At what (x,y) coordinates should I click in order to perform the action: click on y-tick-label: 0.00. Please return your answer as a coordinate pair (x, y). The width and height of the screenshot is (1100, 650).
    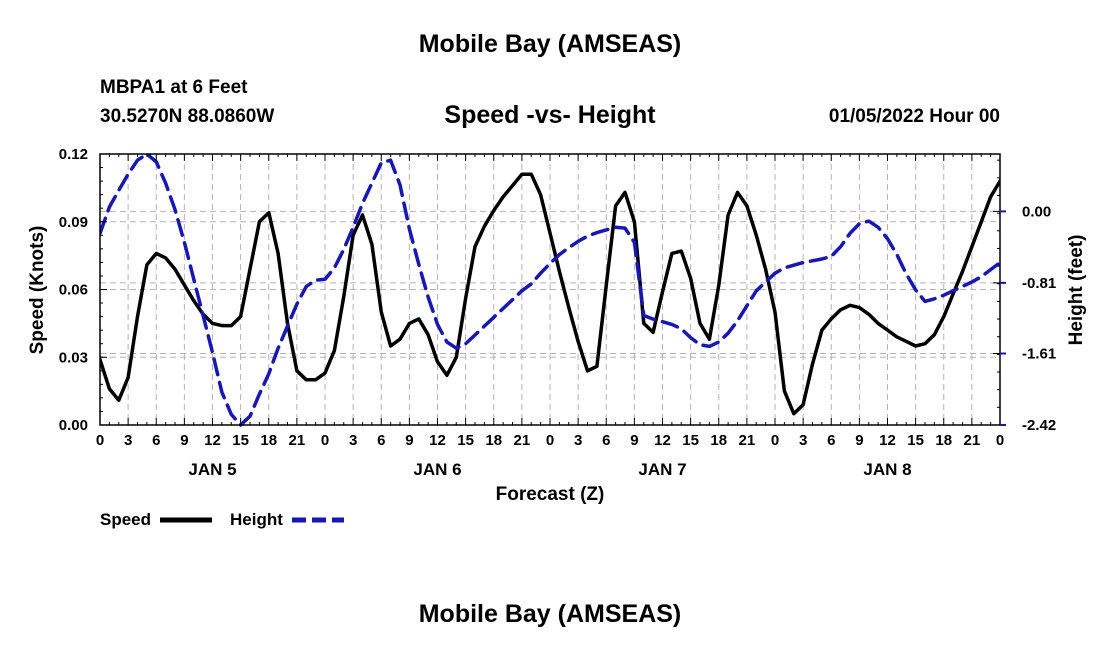
    Looking at the image, I should click on (73, 425).